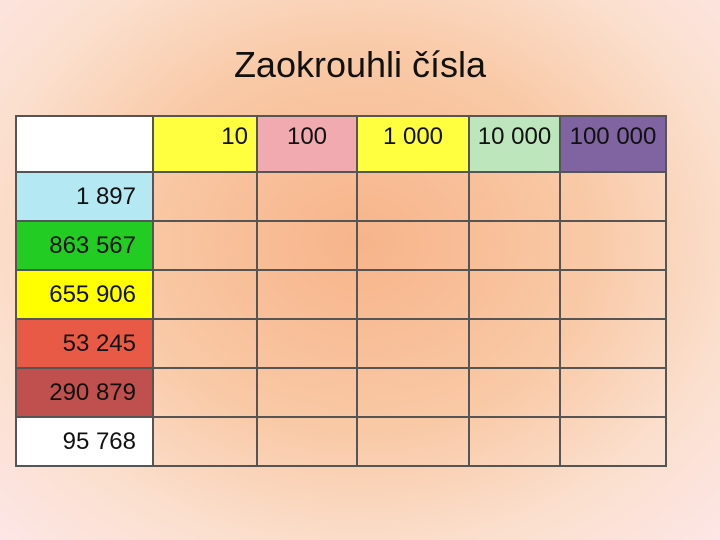 This screenshot has height=540, width=720. What do you see at coordinates (84, 196) in the screenshot?
I see `row-label: 1 897` at bounding box center [84, 196].